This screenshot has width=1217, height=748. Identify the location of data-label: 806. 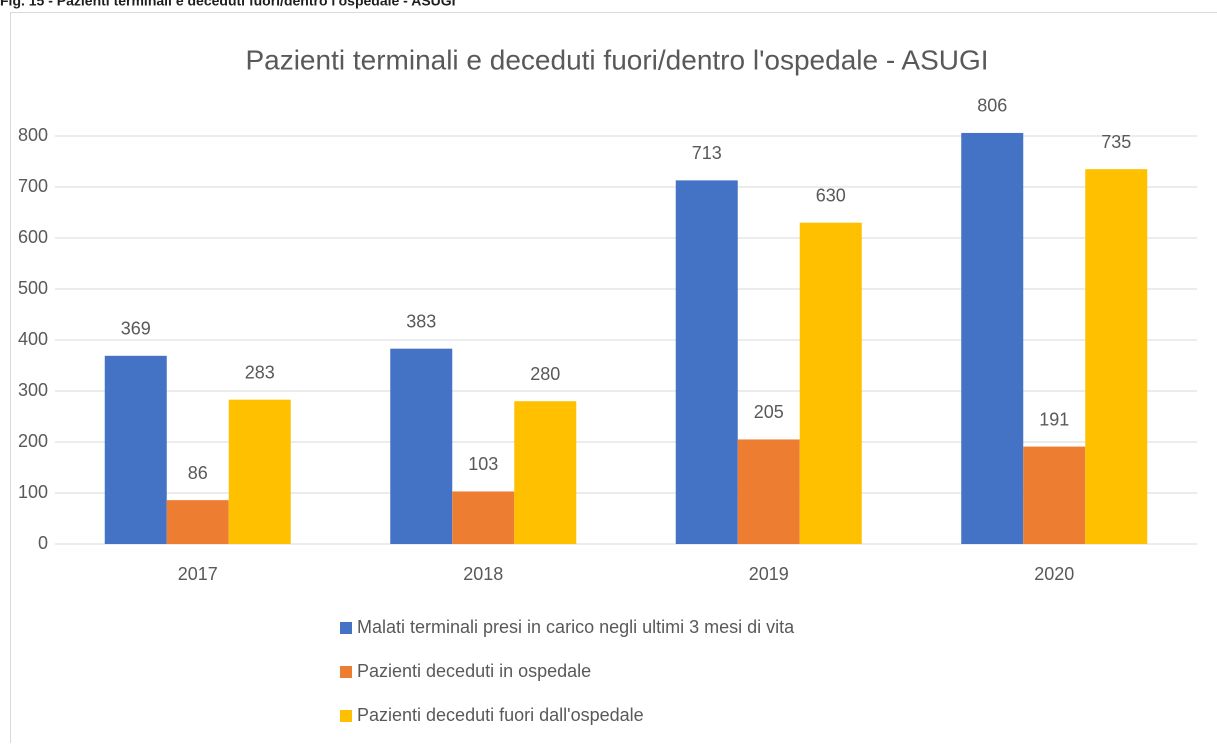
(992, 106).